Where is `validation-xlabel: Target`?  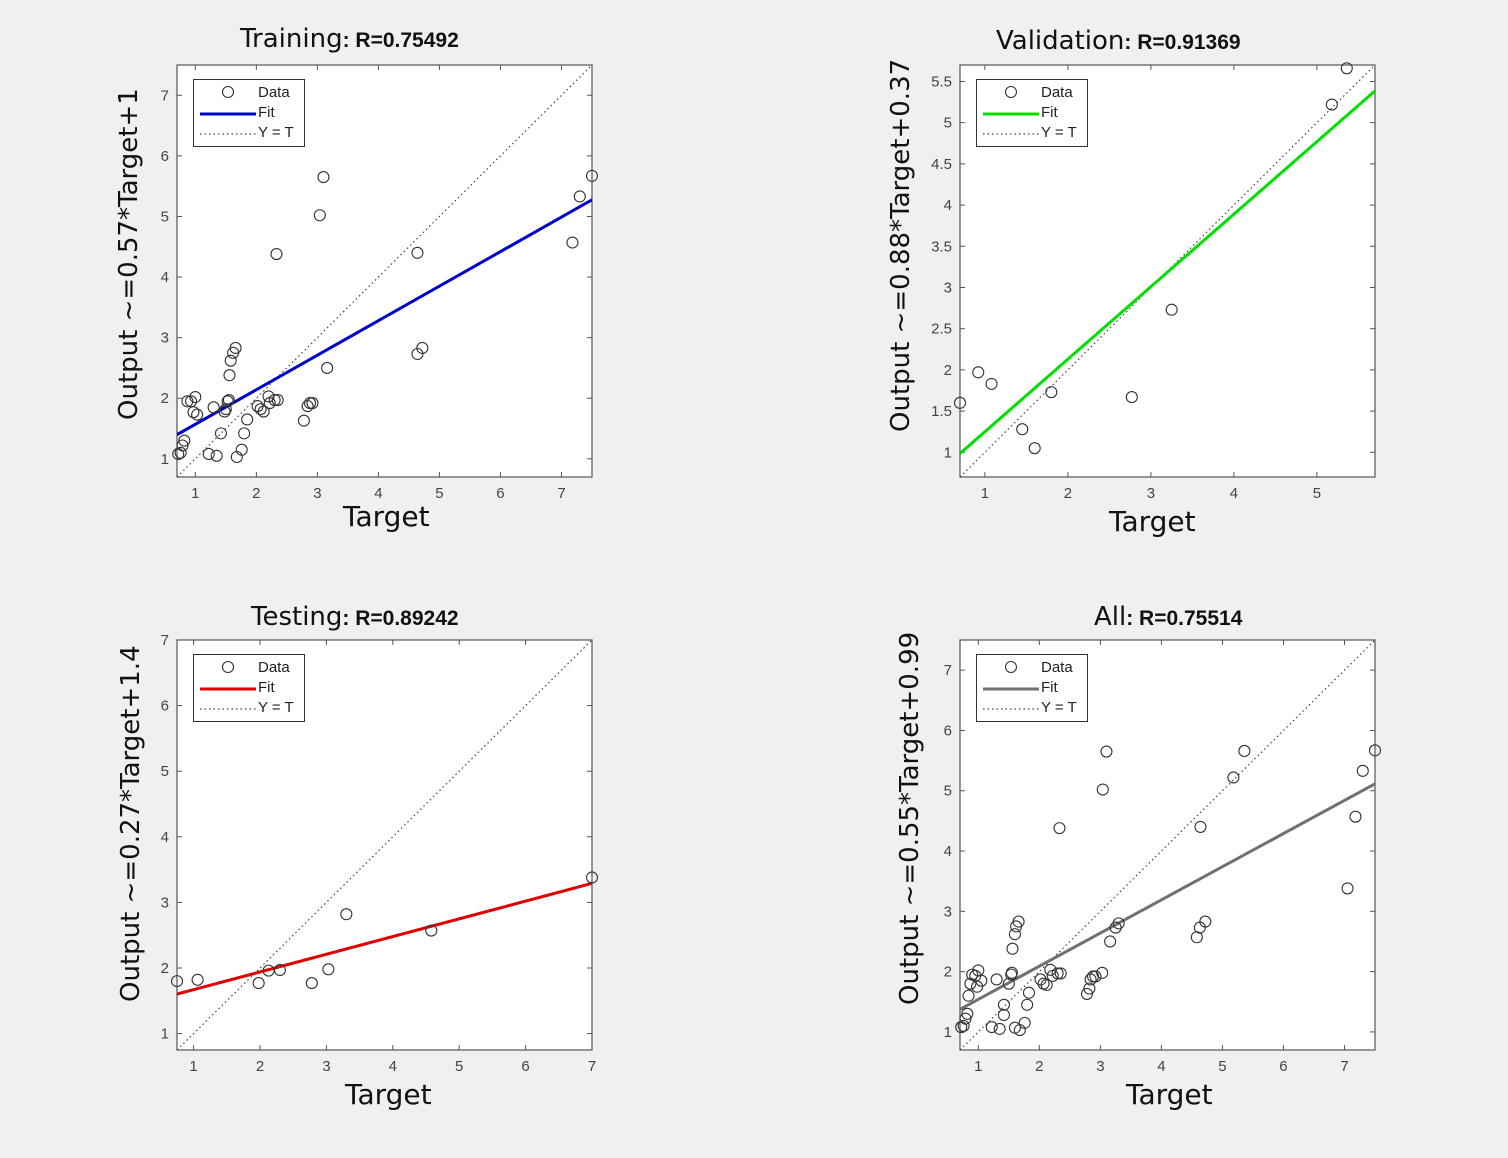 validation-xlabel: Target is located at coordinates (1152, 521).